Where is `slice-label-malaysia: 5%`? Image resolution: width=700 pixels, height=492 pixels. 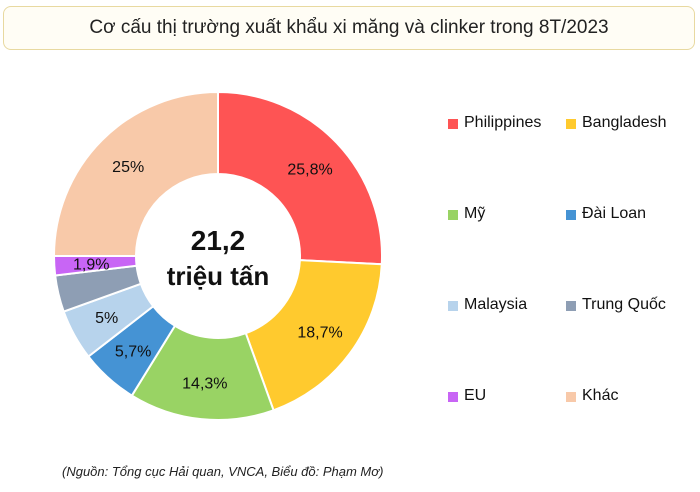 slice-label-malaysia: 5% is located at coordinates (106, 318).